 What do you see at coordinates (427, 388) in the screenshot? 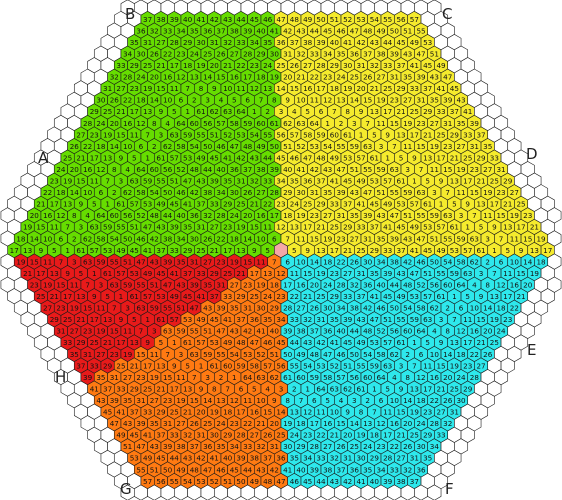
I see `hex-number: 17` at bounding box center [427, 388].